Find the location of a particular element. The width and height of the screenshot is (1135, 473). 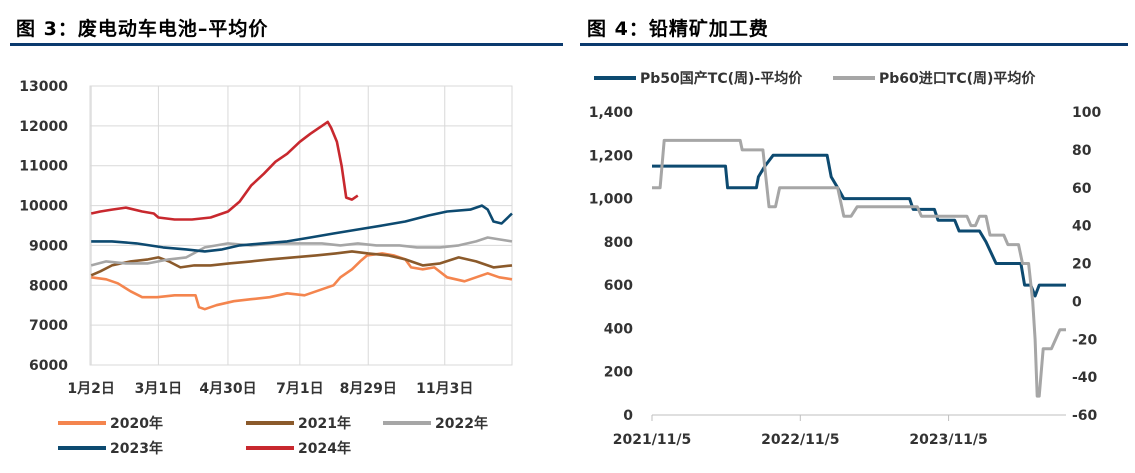

legend-label: Pb60进口TC(周)平均价 is located at coordinates (957, 78).